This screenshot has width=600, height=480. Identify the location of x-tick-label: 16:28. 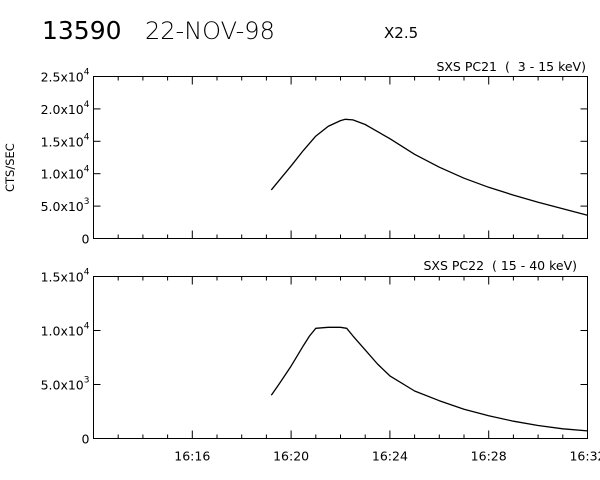
(489, 456).